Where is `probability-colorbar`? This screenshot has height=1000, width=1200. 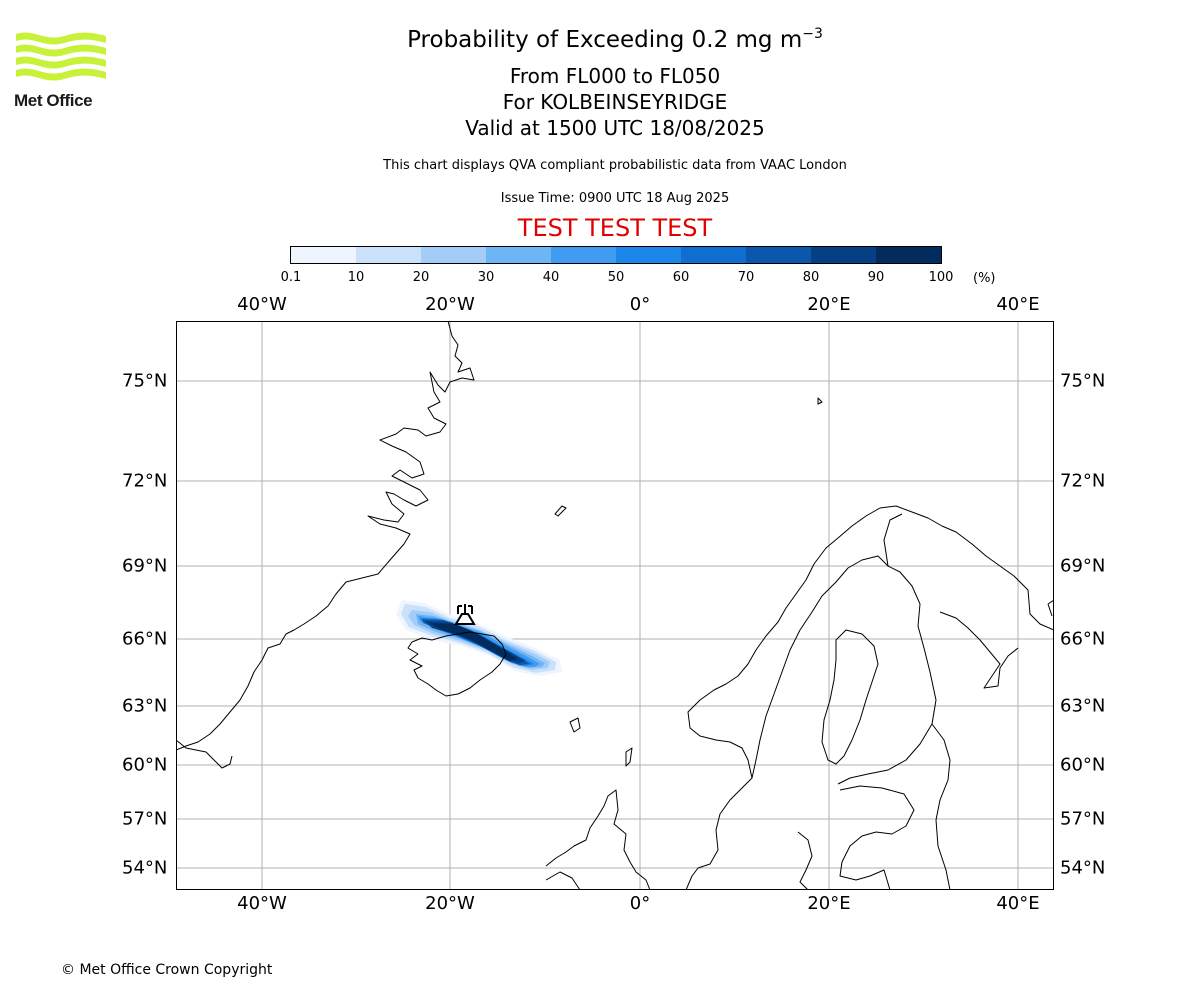 probability-colorbar is located at coordinates (616, 255).